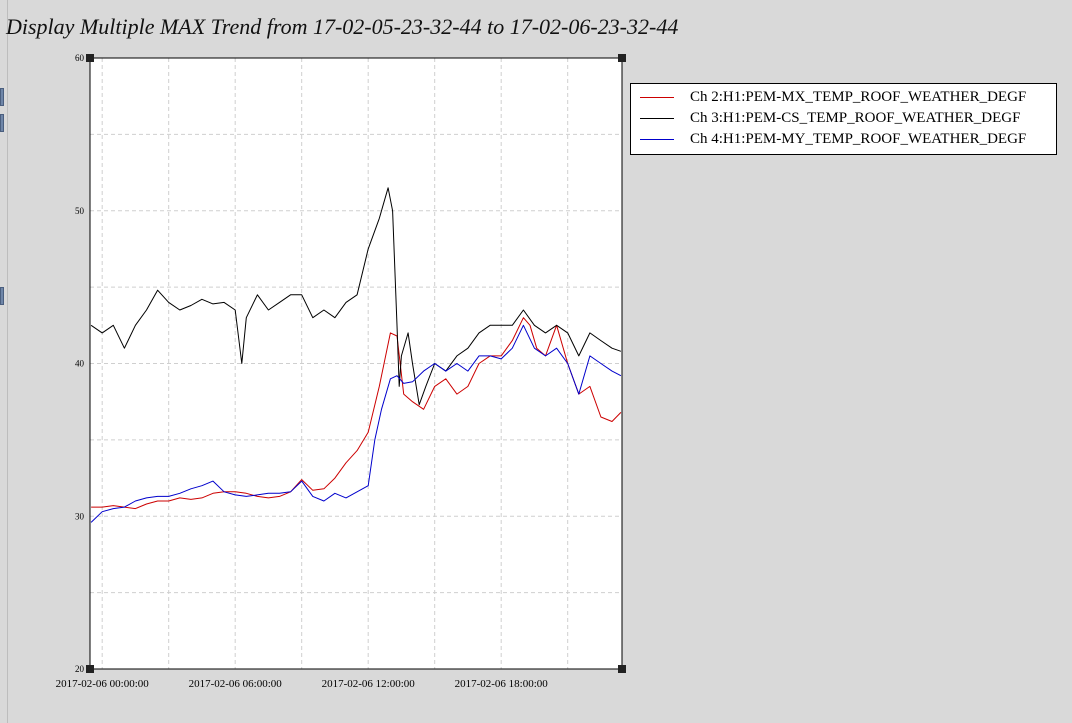 This screenshot has height=723, width=1072. Describe the element at coordinates (80, 58) in the screenshot. I see `y-tick-label: 60` at that location.